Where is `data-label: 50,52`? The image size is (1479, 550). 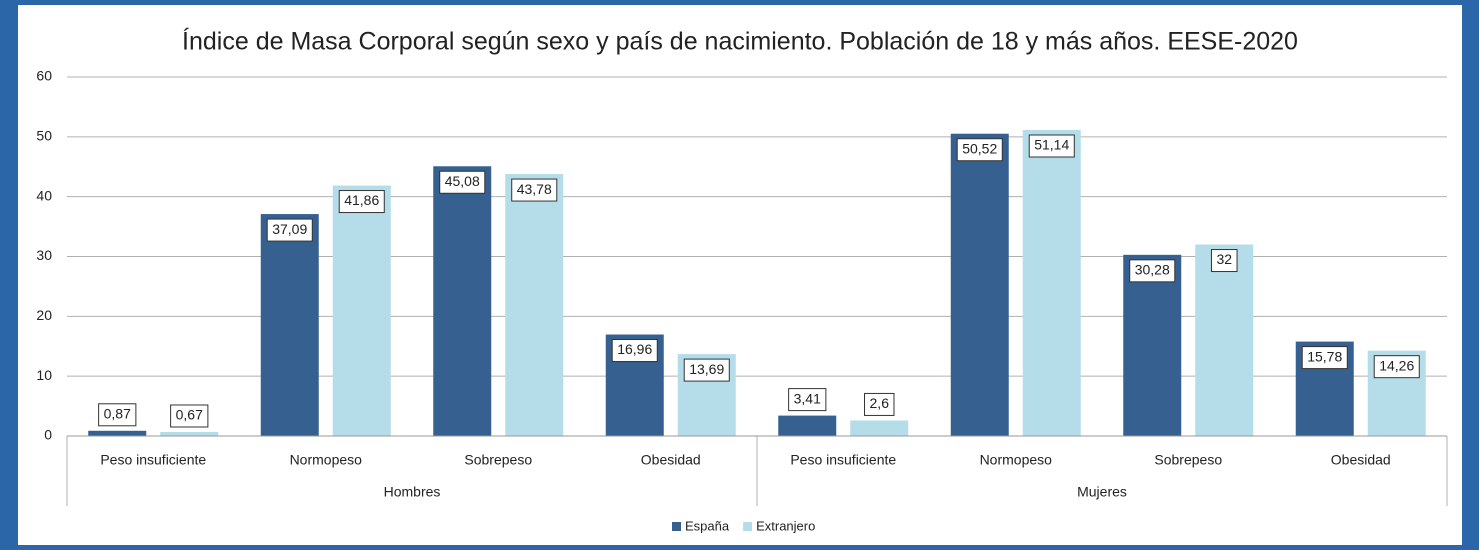 data-label: 50,52 is located at coordinates (979, 148).